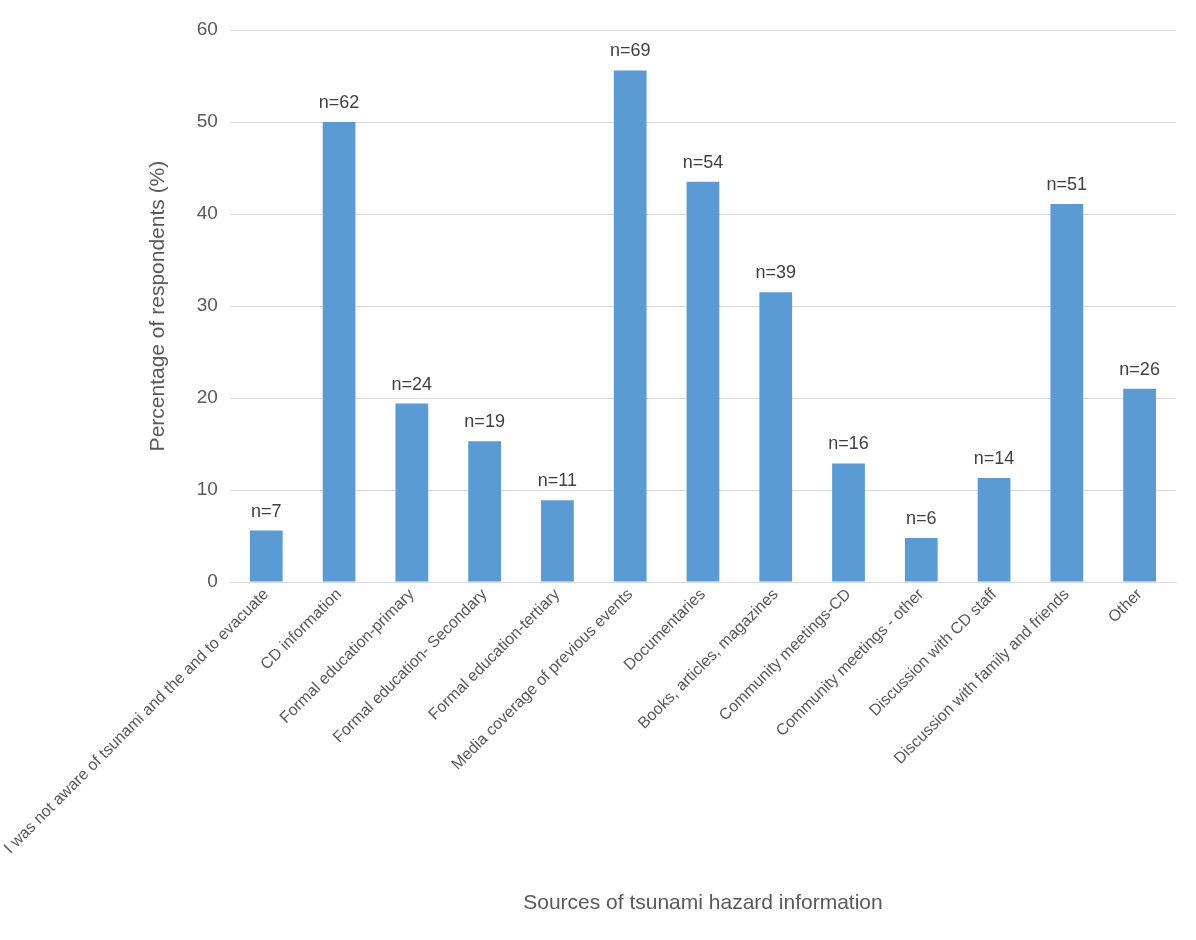 The width and height of the screenshot is (1196, 940). I want to click on annotation: n=39, so click(775, 272).